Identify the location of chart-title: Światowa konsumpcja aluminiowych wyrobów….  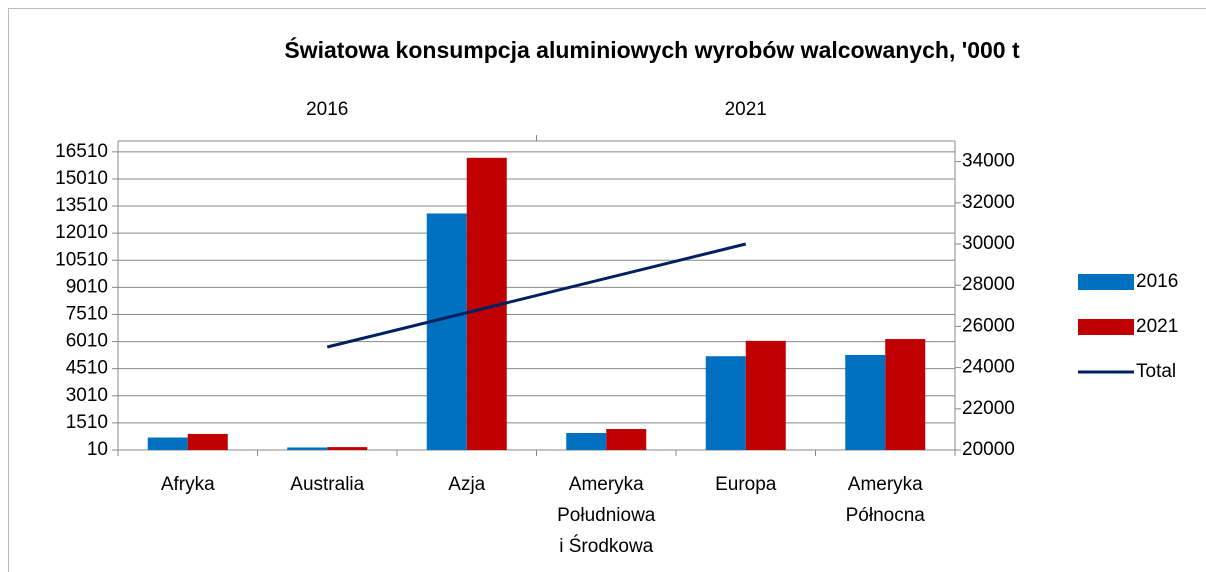
(652, 49).